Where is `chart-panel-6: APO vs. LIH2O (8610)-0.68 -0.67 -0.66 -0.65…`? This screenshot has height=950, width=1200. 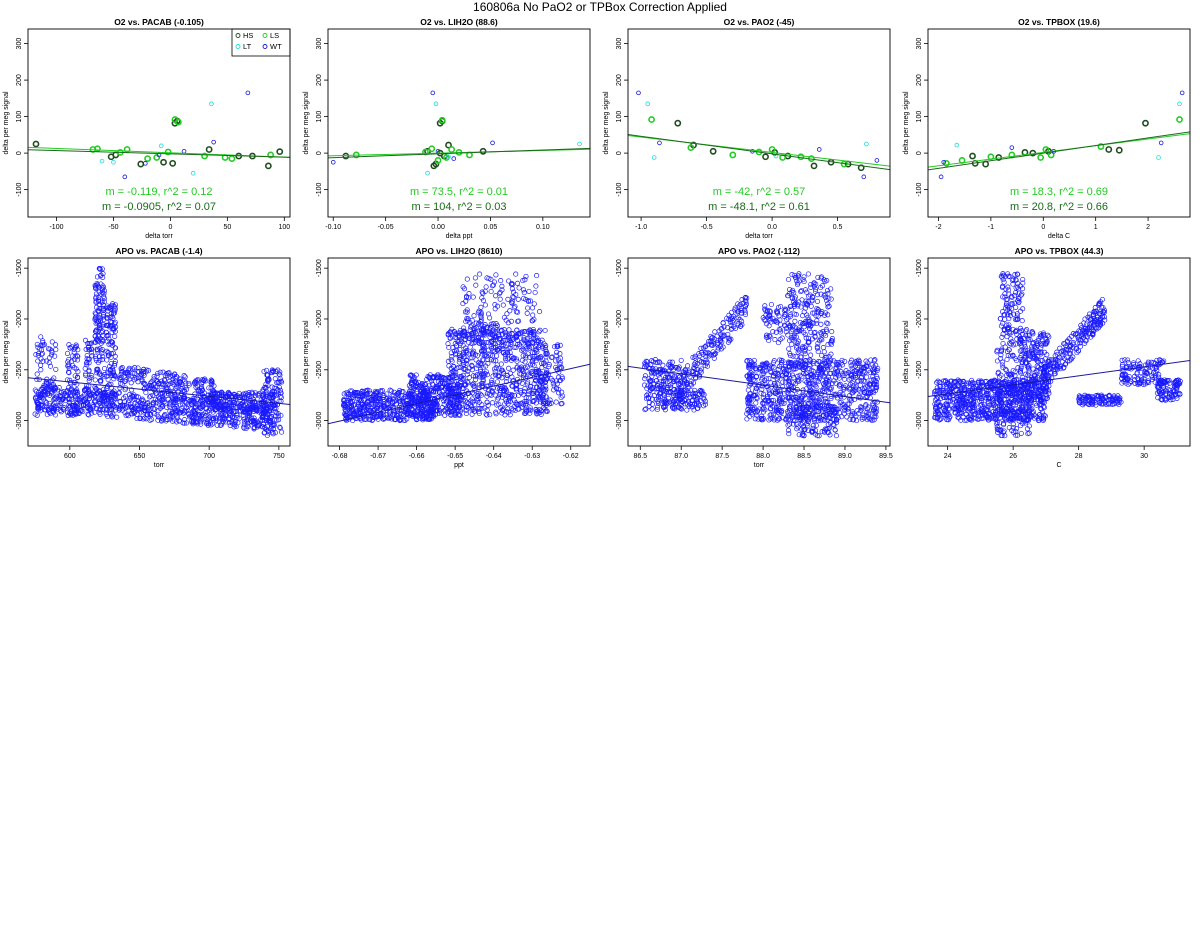
chart-panel-6: APO vs. LIH2O (8610)-0.68 -0.67 -0.66 -0.65… is located at coordinates (447, 357).